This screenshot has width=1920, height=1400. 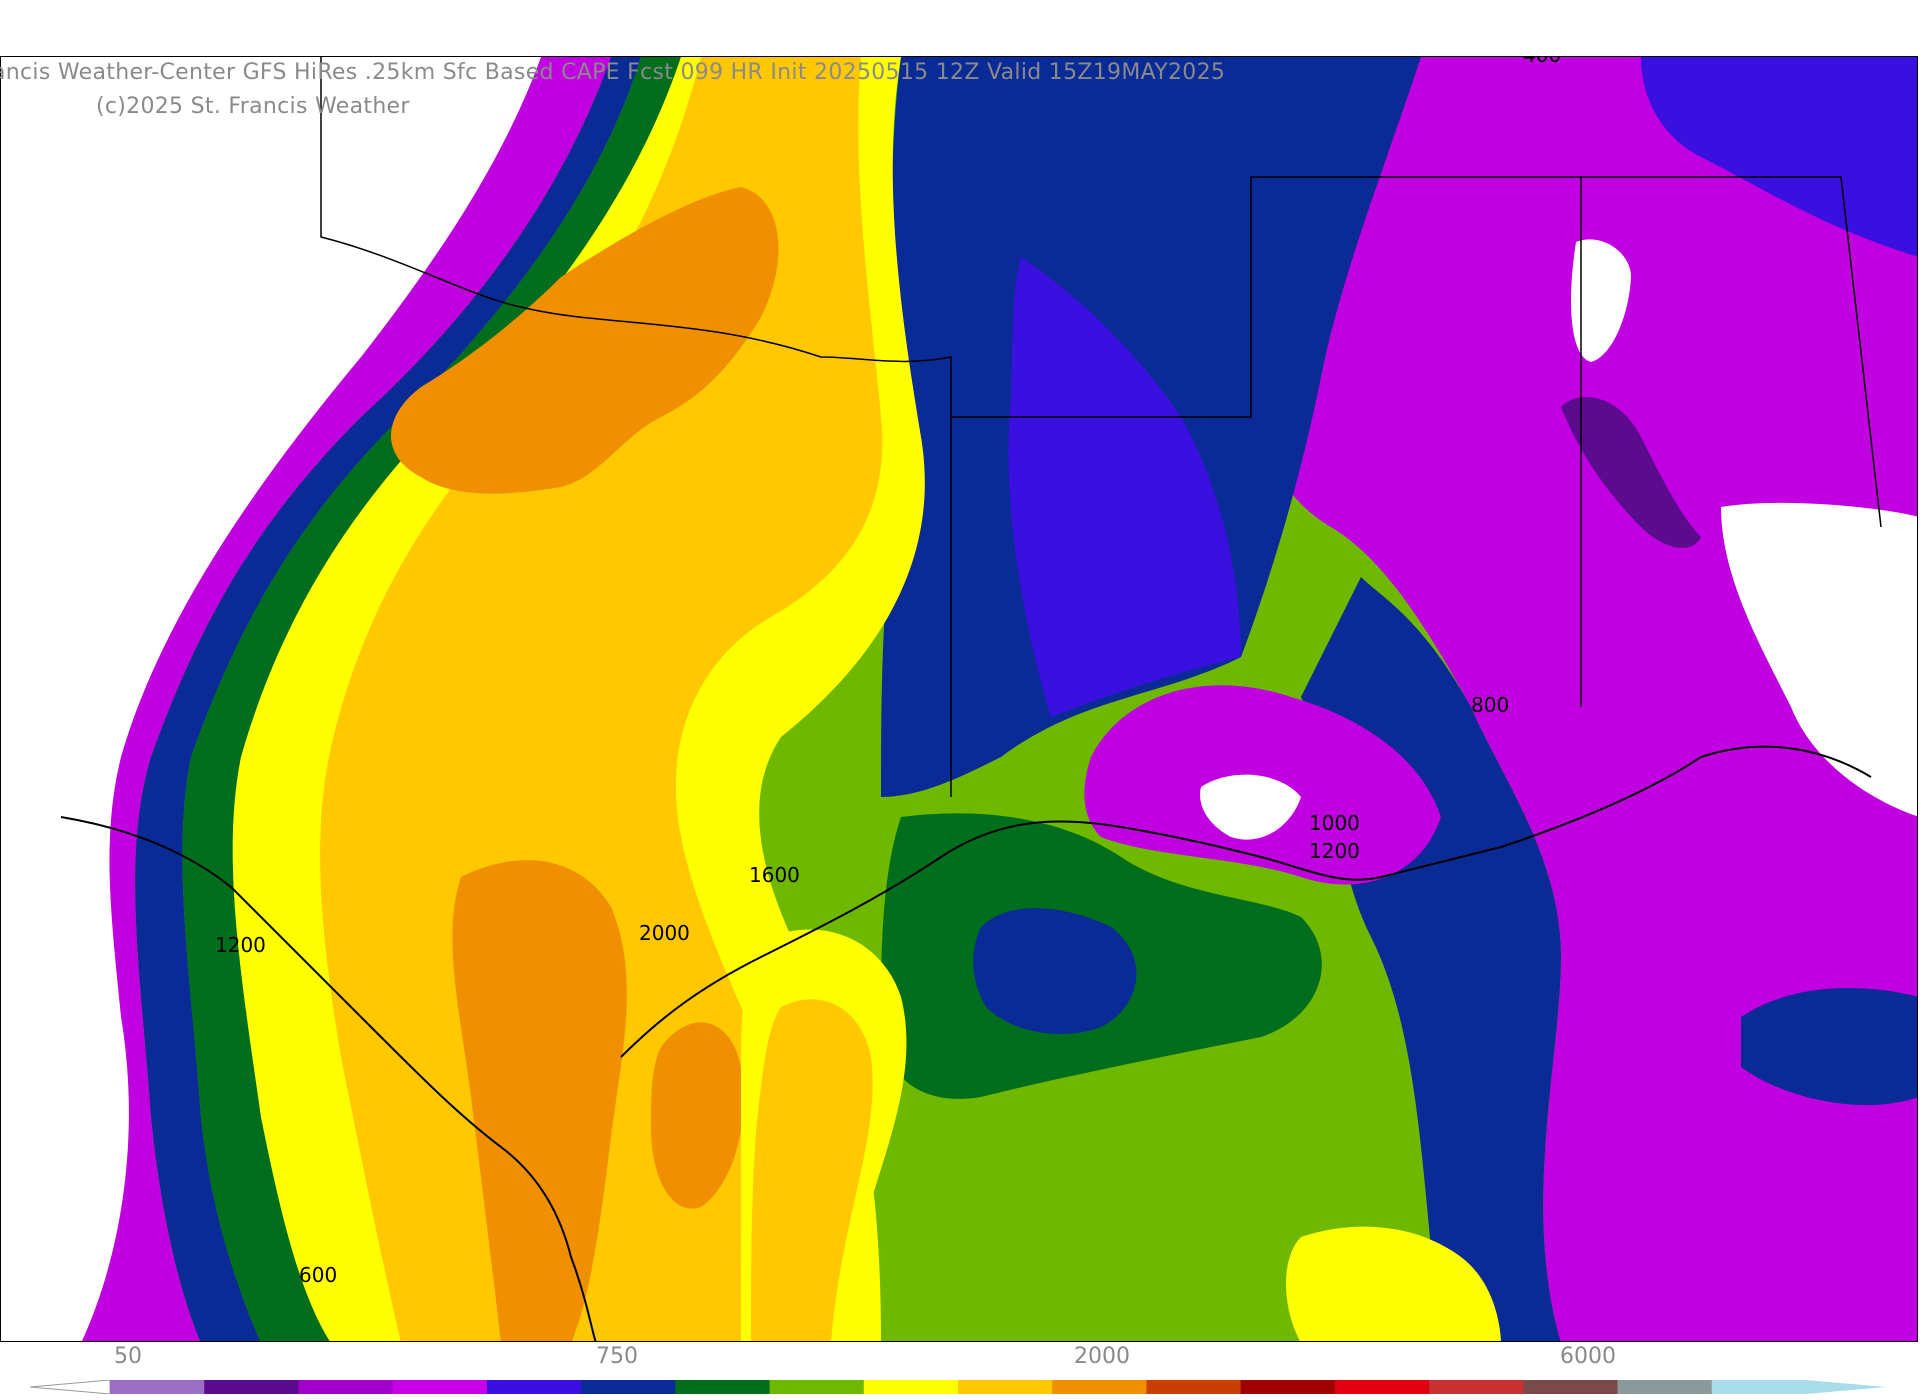 I want to click on field-navy-gulf-blob, so click(x=1055, y=971).